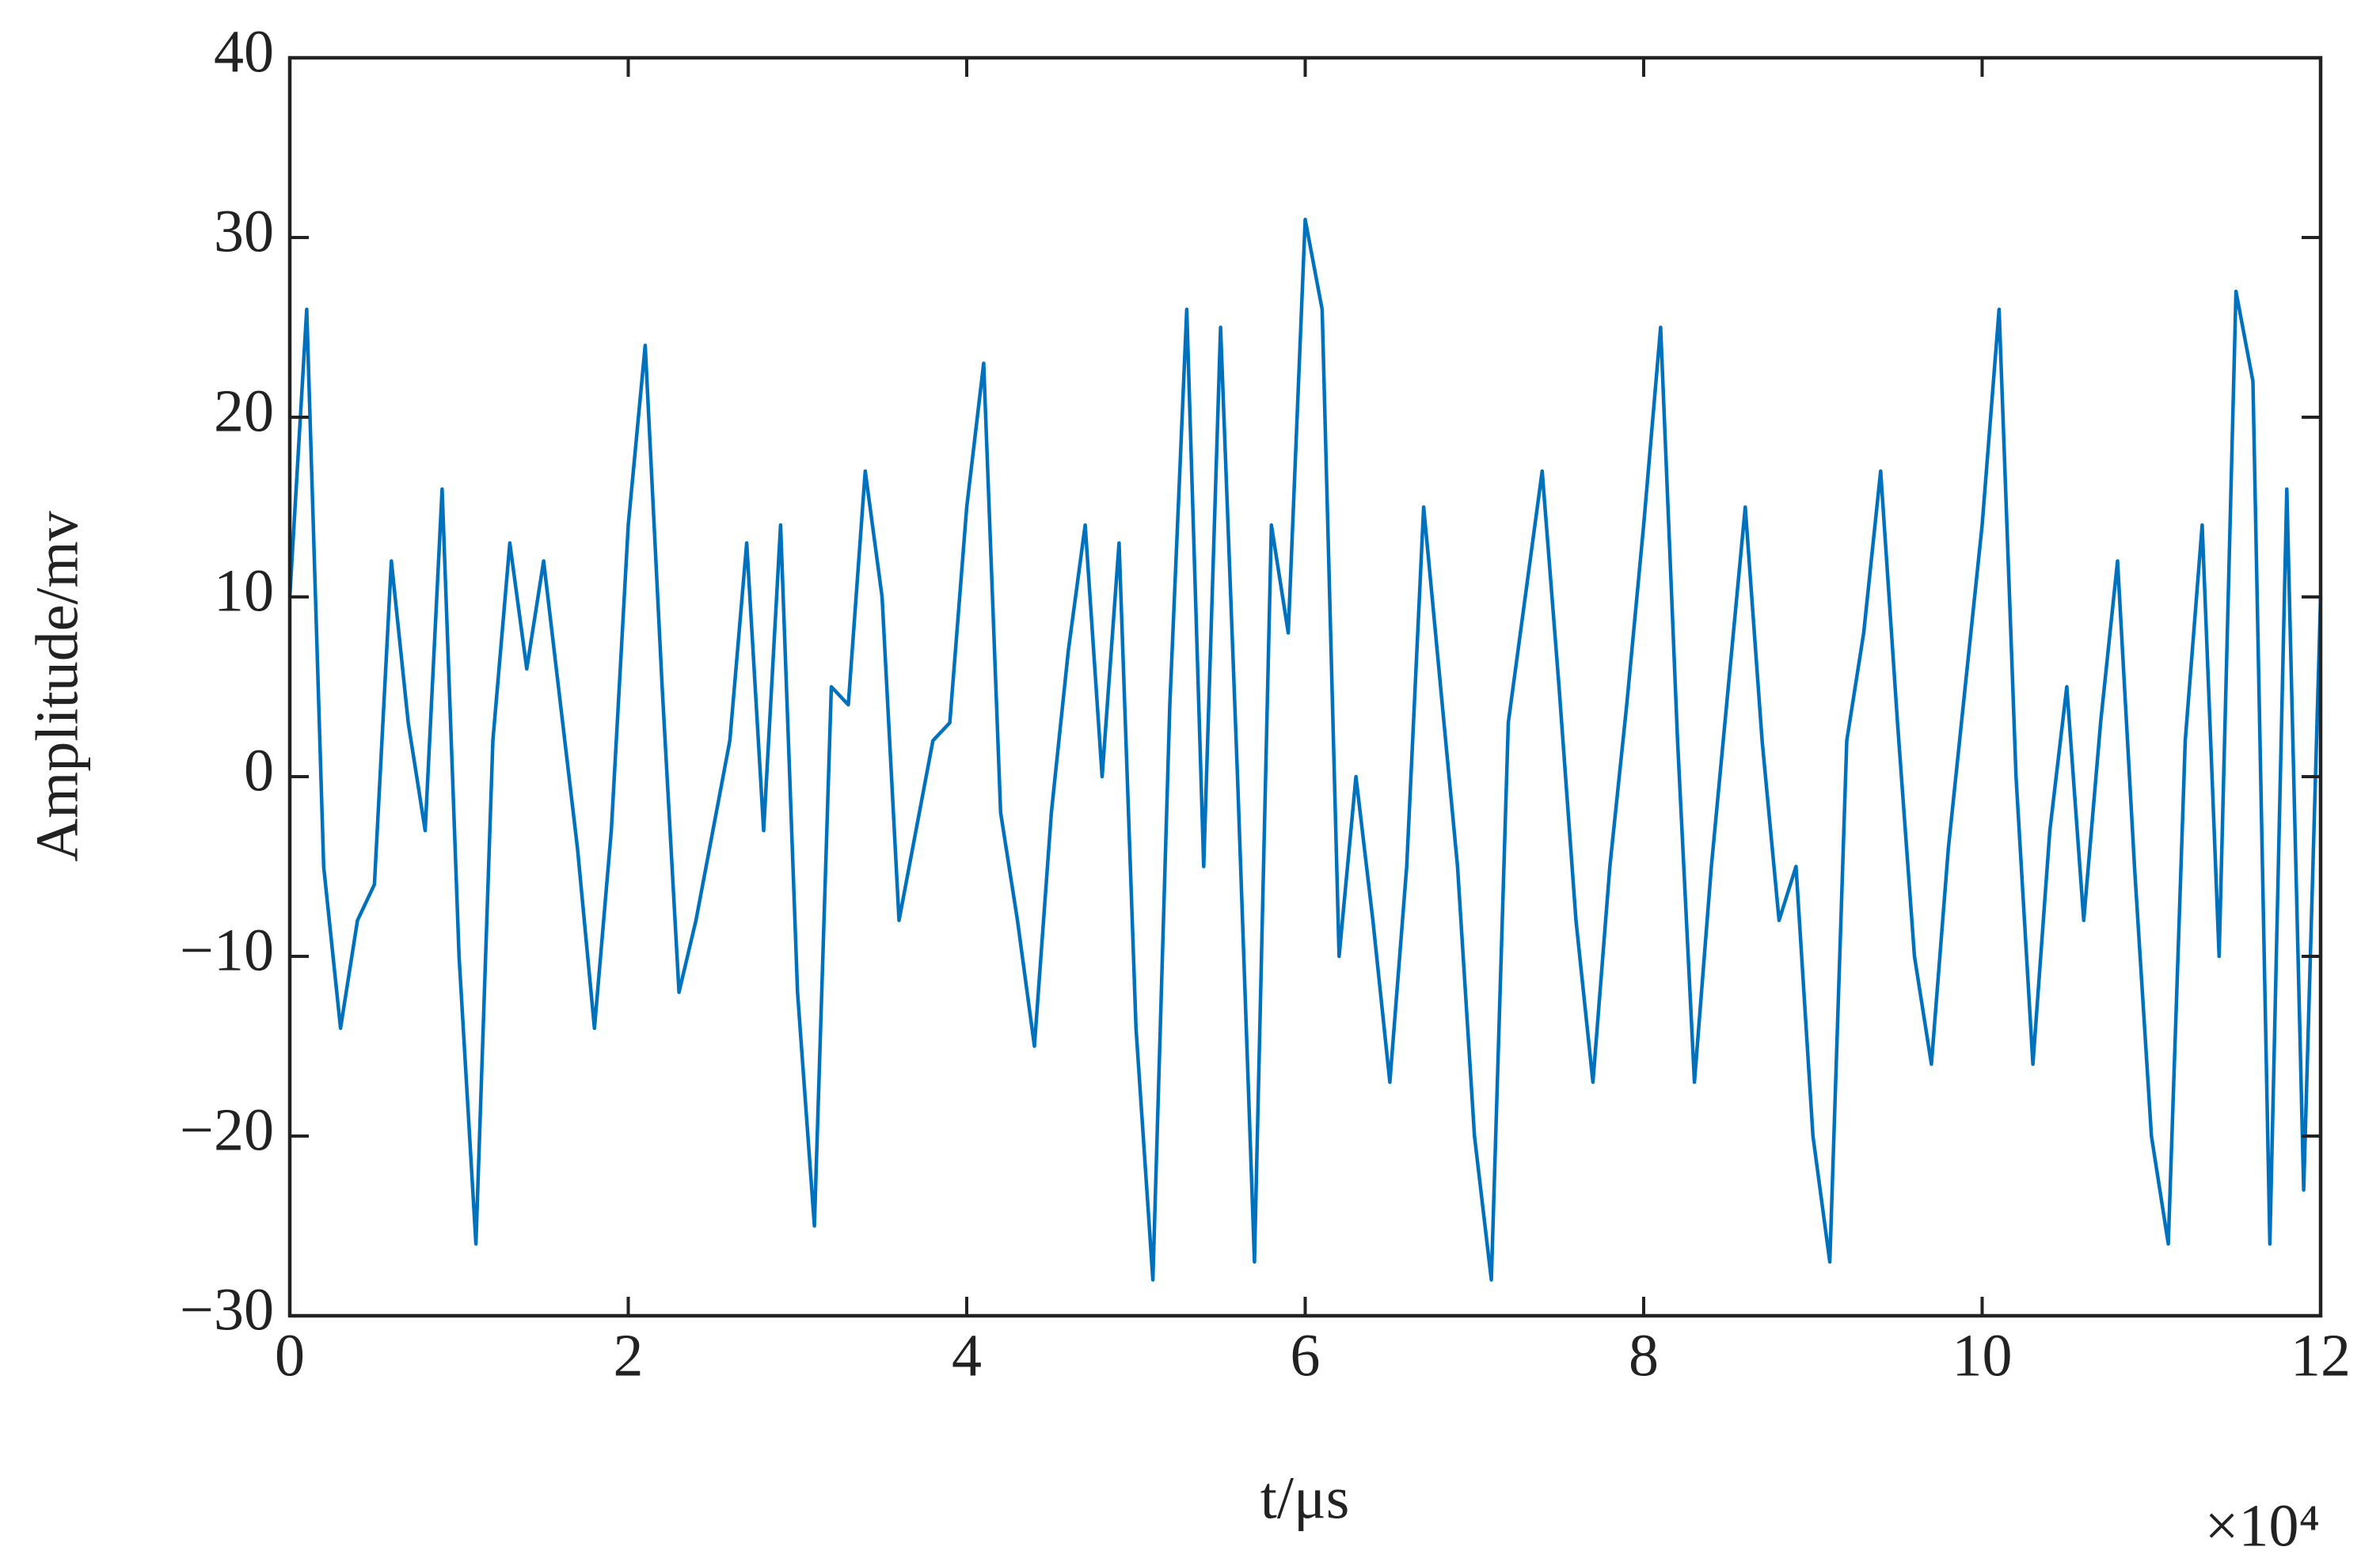  I want to click on x-tick-label: 6, so click(1306, 1355).